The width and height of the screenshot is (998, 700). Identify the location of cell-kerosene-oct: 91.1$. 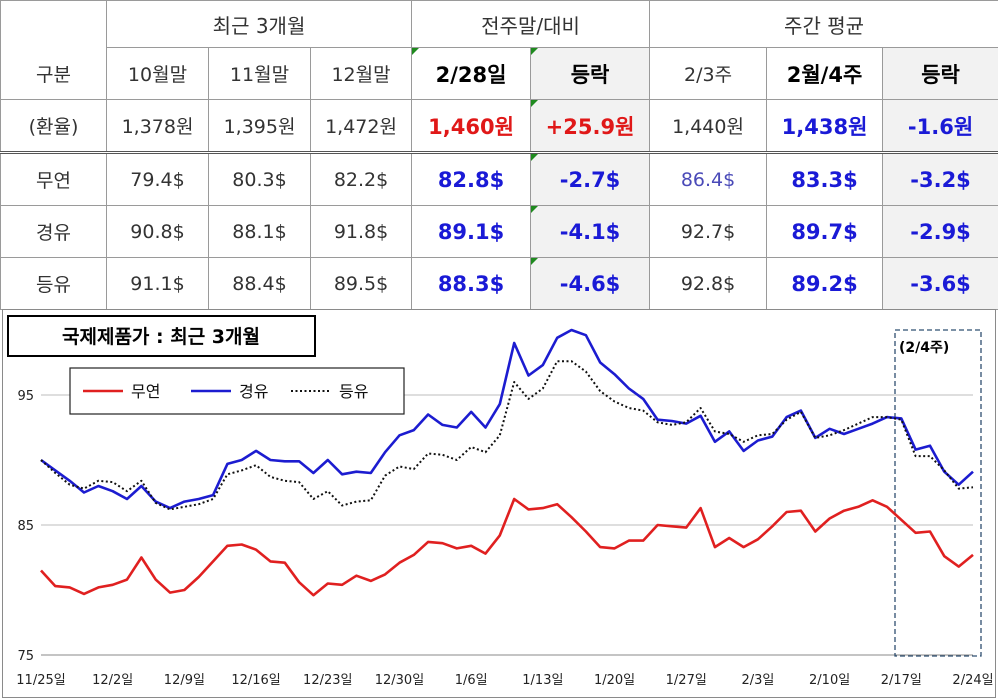
(157, 283).